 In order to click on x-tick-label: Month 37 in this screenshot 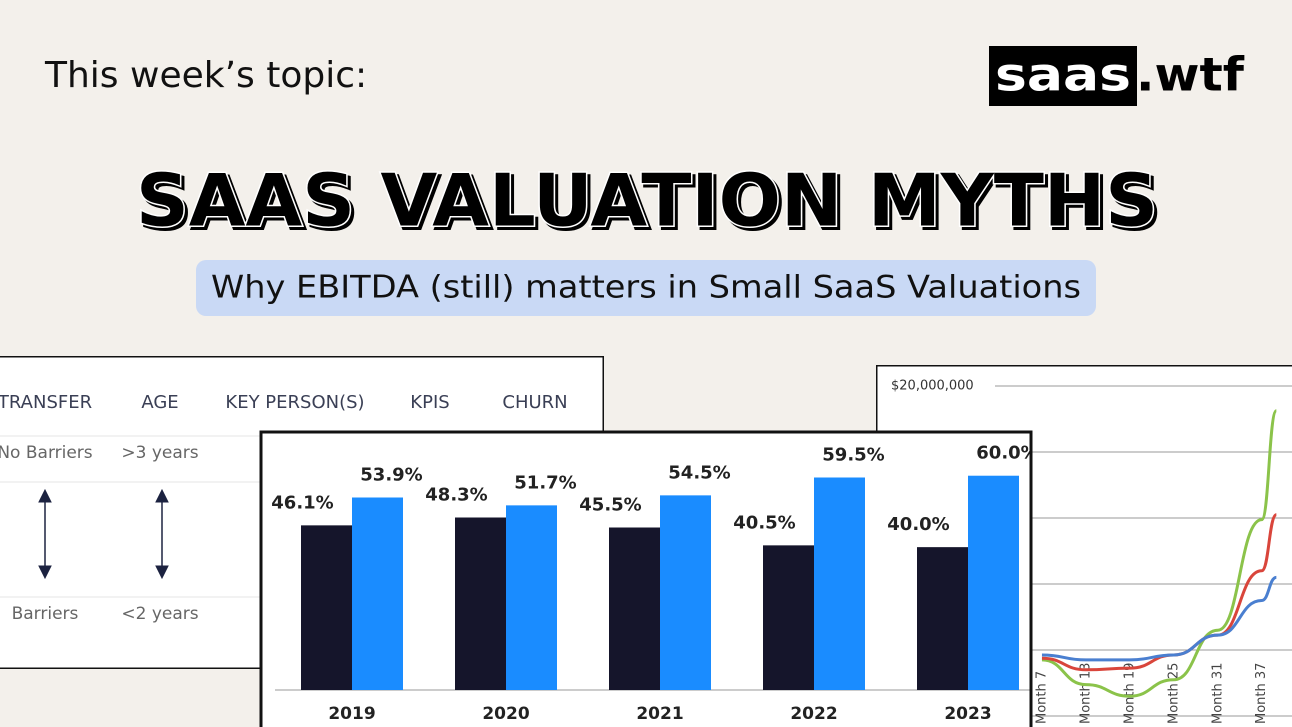, I will do `click(1261, 693)`.